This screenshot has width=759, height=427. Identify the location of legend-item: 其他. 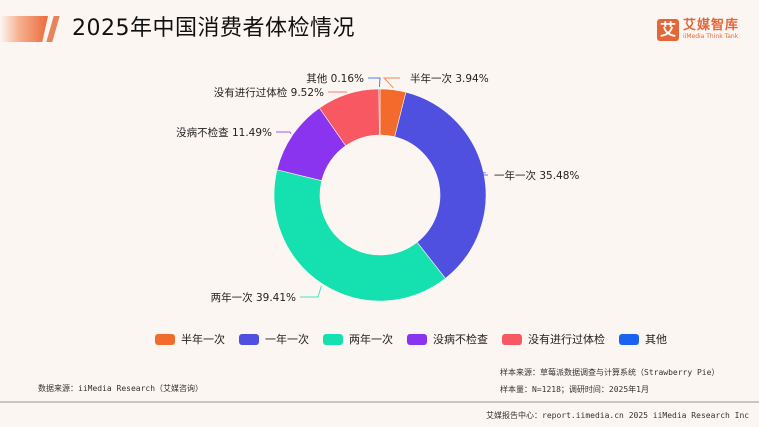
(643, 339).